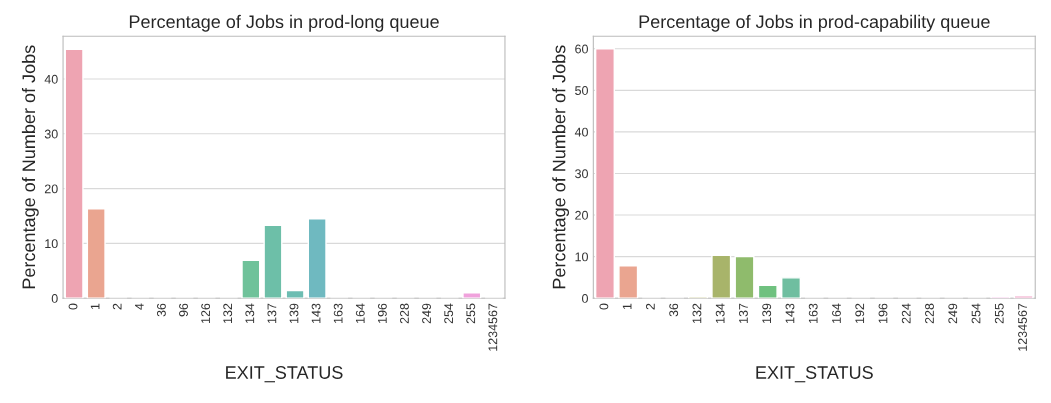  I want to click on x-tick-label: 96, so click(183, 310).